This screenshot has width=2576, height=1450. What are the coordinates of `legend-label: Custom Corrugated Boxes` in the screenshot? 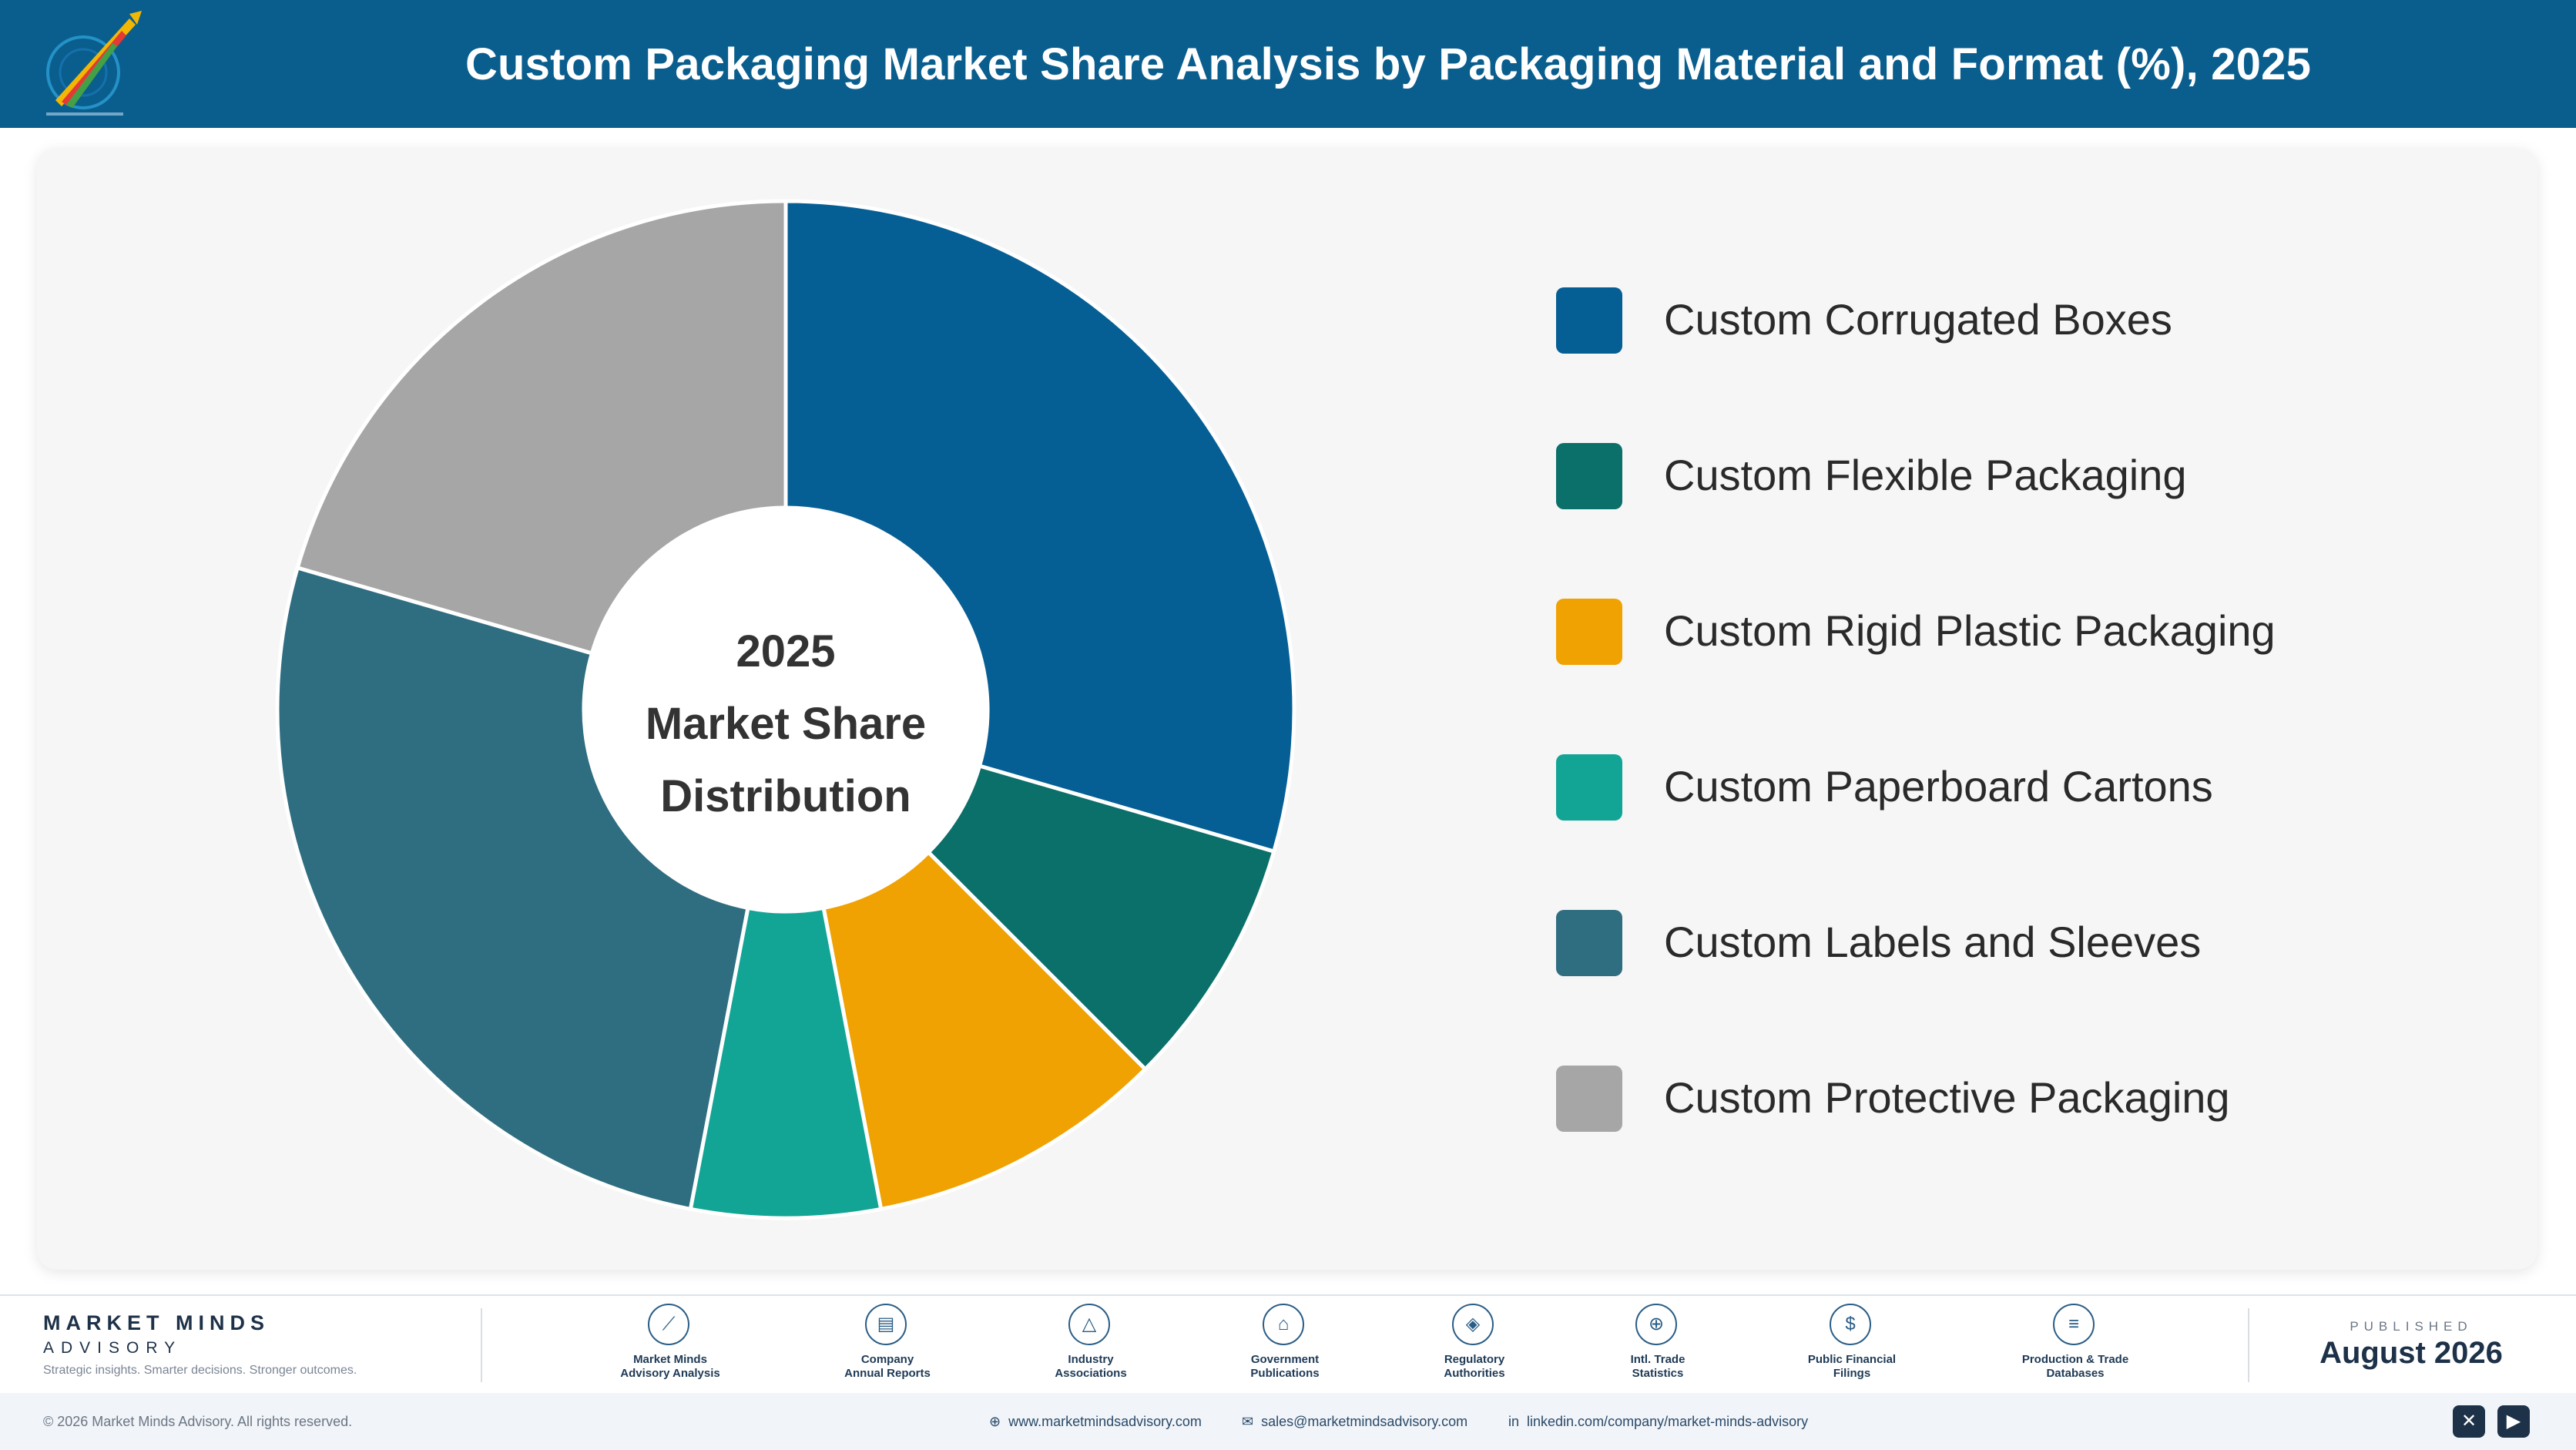 It's located at (1918, 319).